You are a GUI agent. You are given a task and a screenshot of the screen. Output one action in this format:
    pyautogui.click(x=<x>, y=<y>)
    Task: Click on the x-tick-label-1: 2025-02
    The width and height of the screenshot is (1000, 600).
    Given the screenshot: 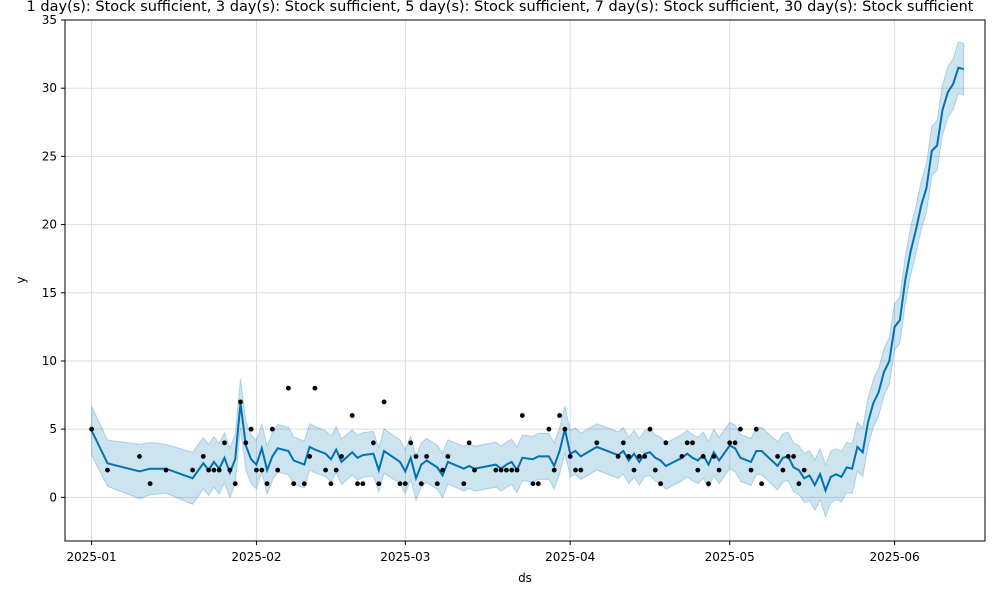 What is the action you would take?
    pyautogui.click(x=256, y=557)
    